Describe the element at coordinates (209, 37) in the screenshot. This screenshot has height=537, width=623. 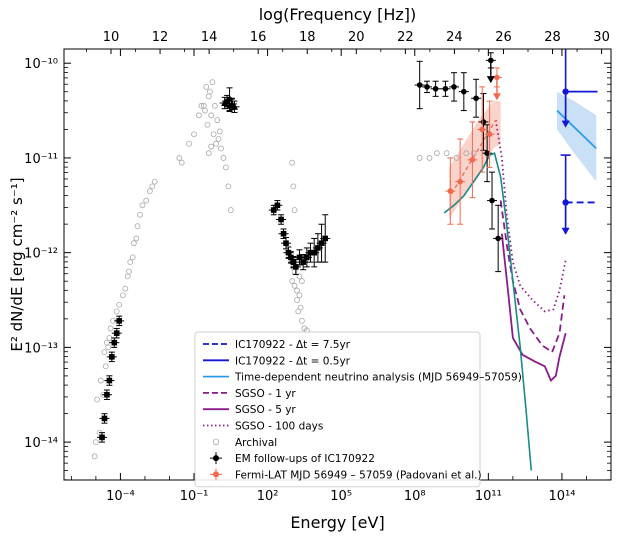
I see `top-tick-label: 14` at that location.